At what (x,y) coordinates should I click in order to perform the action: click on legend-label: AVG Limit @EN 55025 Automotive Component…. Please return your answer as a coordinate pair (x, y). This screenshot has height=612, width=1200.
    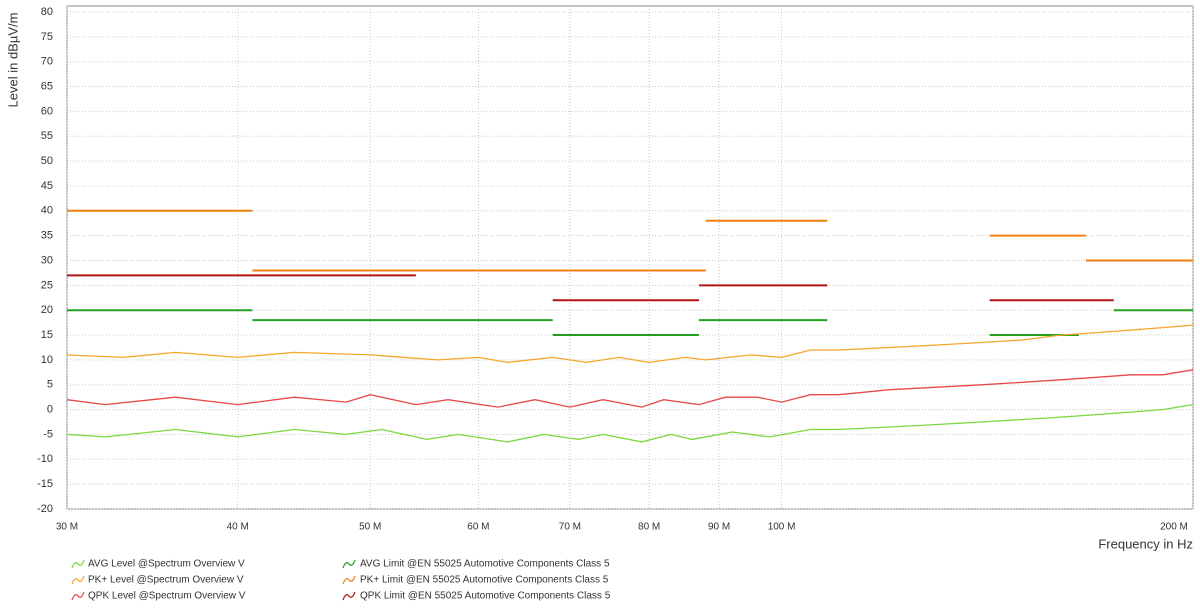
    Looking at the image, I should click on (485, 564).